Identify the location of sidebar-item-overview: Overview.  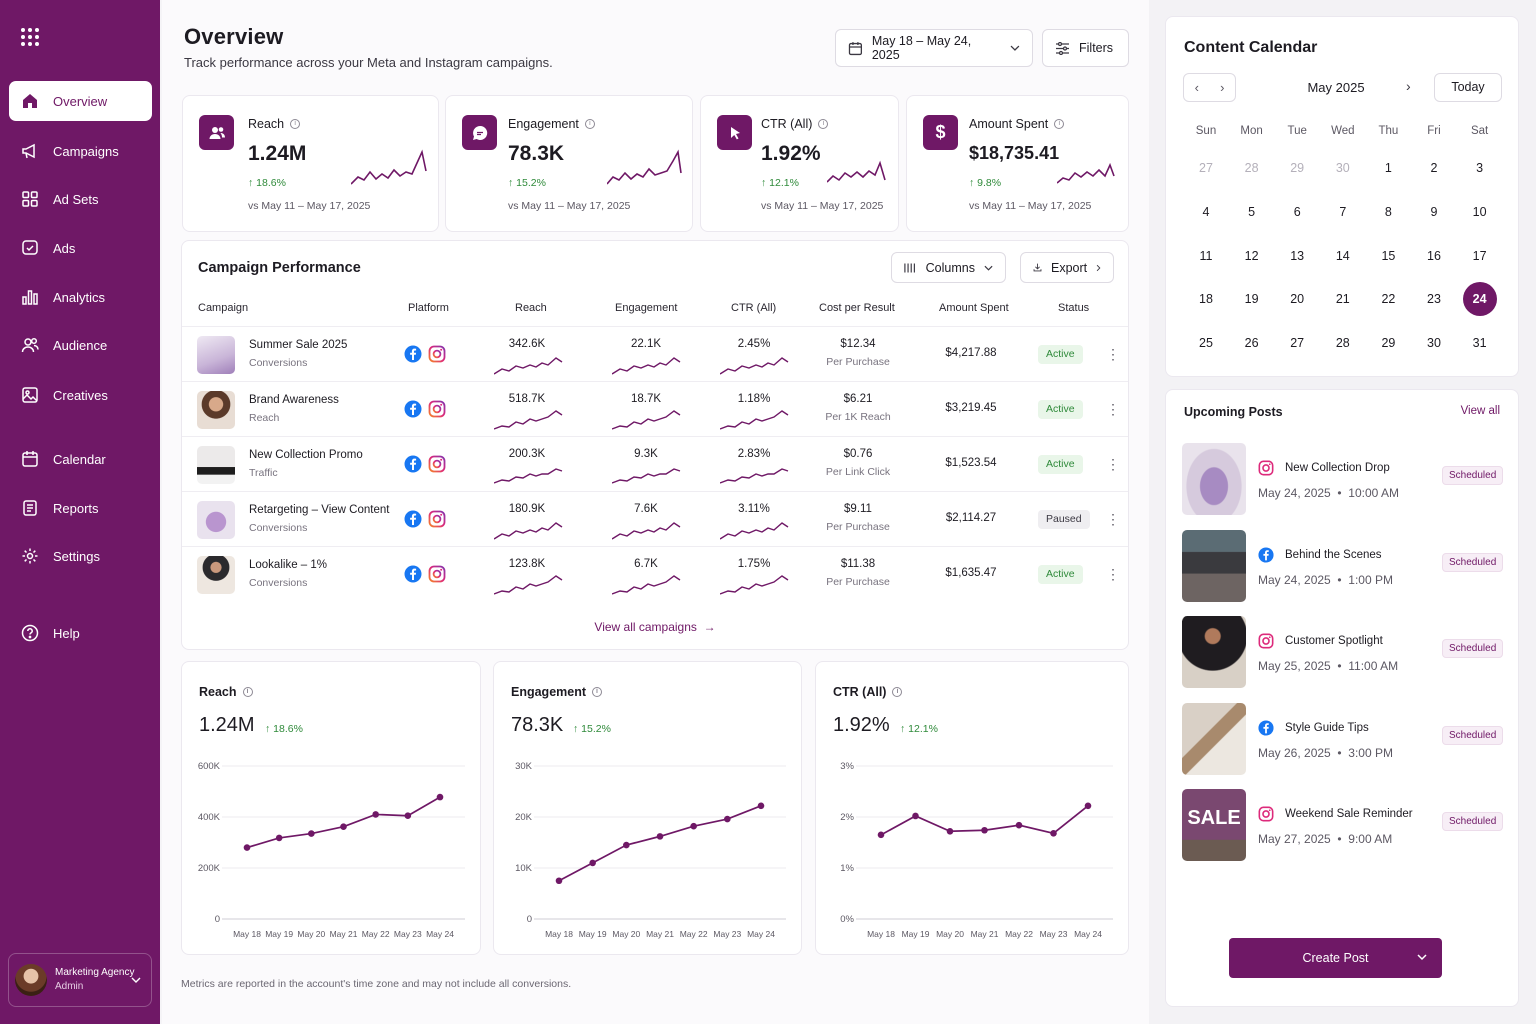
(80, 101).